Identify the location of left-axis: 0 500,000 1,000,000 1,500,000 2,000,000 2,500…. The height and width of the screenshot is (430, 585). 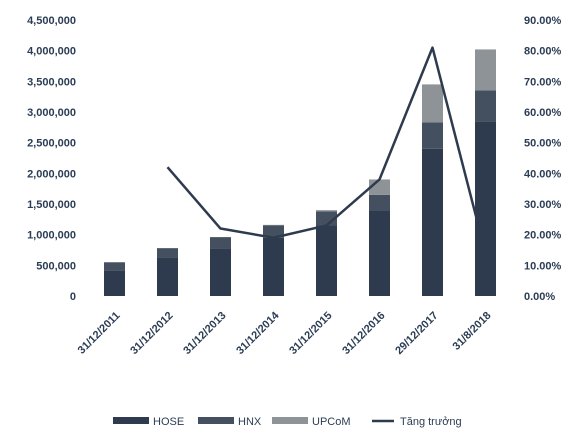
(51, 159).